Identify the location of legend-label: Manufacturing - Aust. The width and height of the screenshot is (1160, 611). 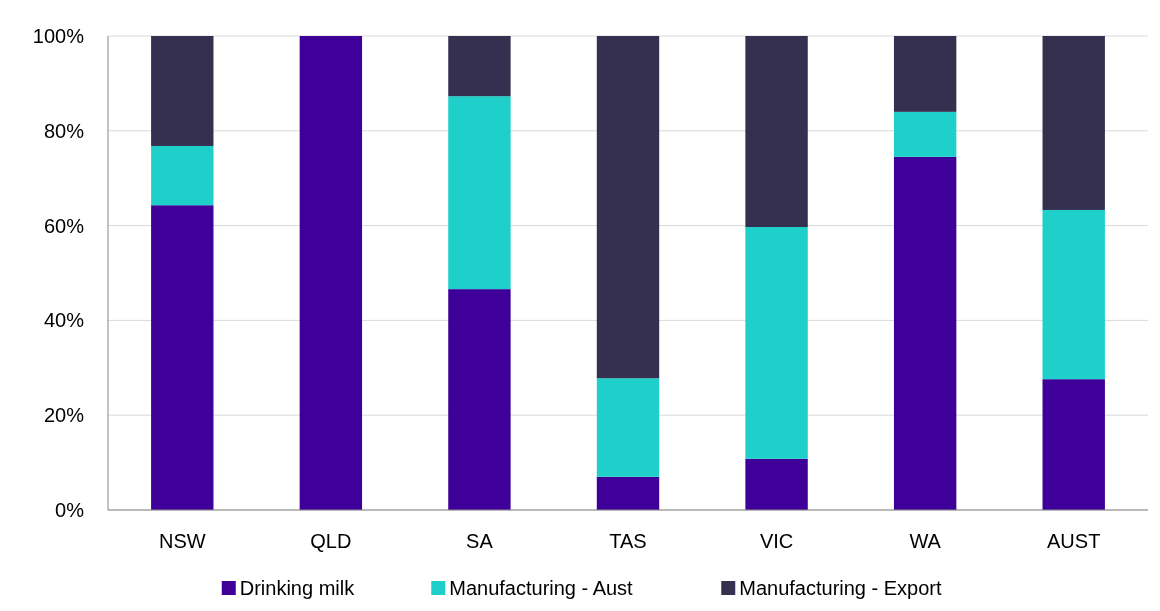
(541, 588).